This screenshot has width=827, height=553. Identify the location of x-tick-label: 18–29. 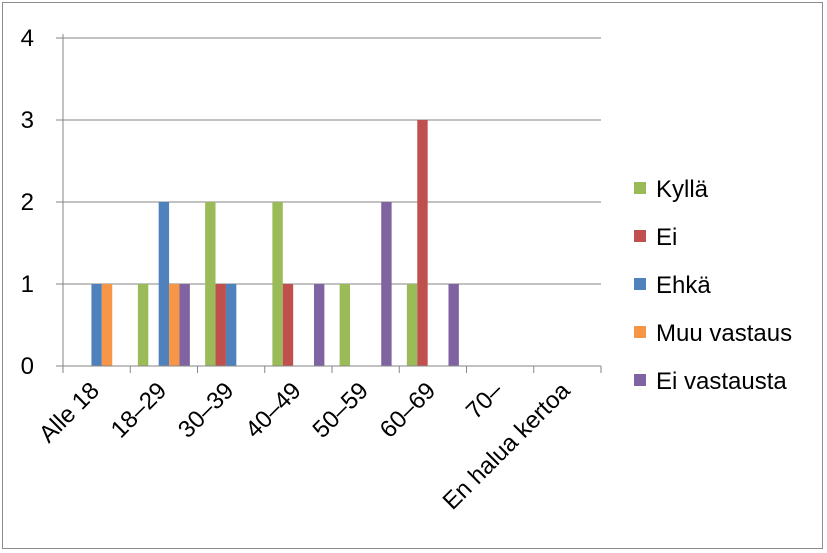
(139, 410).